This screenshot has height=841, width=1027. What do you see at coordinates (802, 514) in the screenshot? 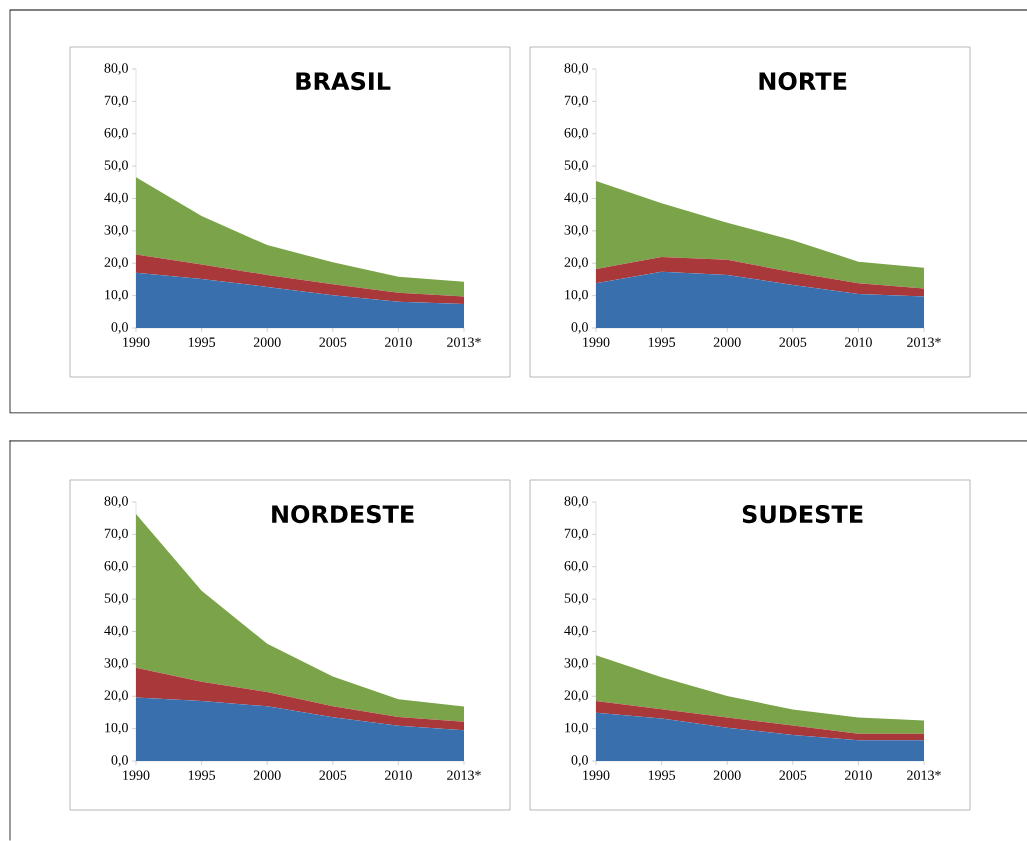
I see `chart-title: SUDESTE` at bounding box center [802, 514].